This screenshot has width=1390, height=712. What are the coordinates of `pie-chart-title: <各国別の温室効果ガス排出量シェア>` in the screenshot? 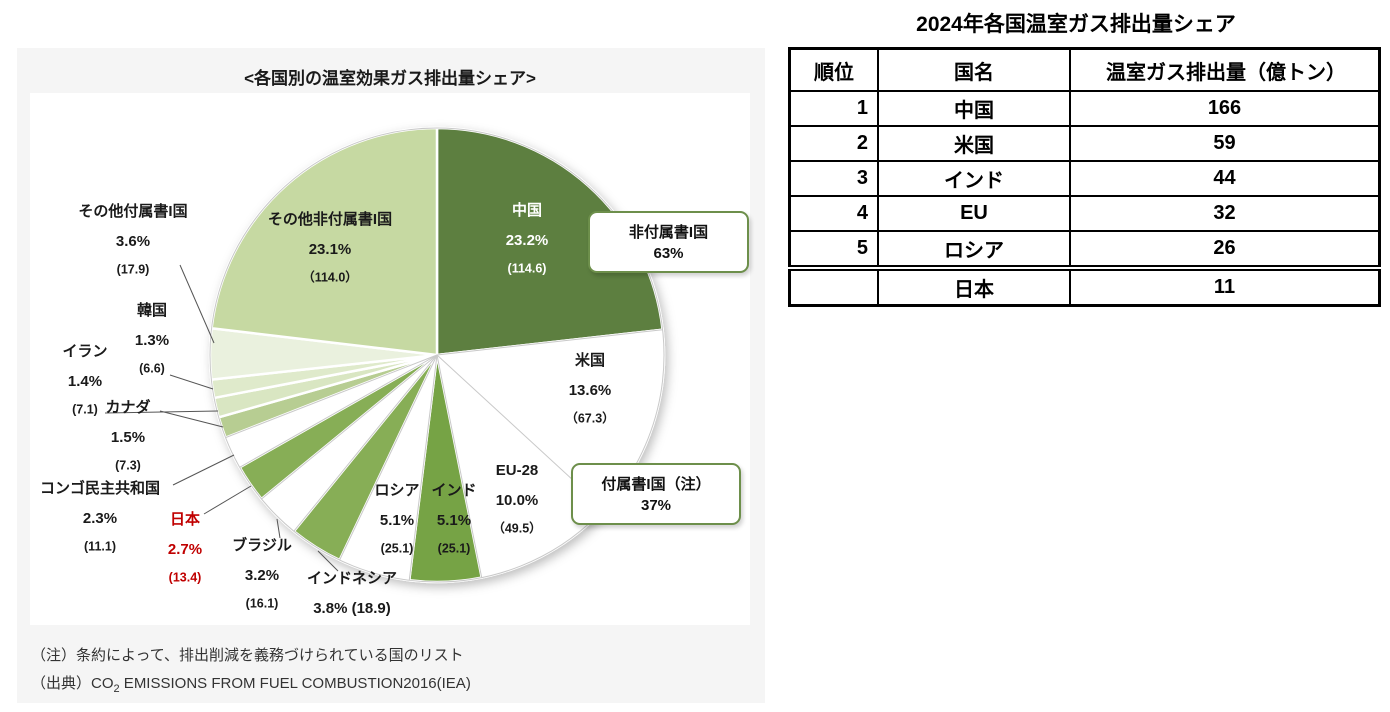 It's located at (390, 78).